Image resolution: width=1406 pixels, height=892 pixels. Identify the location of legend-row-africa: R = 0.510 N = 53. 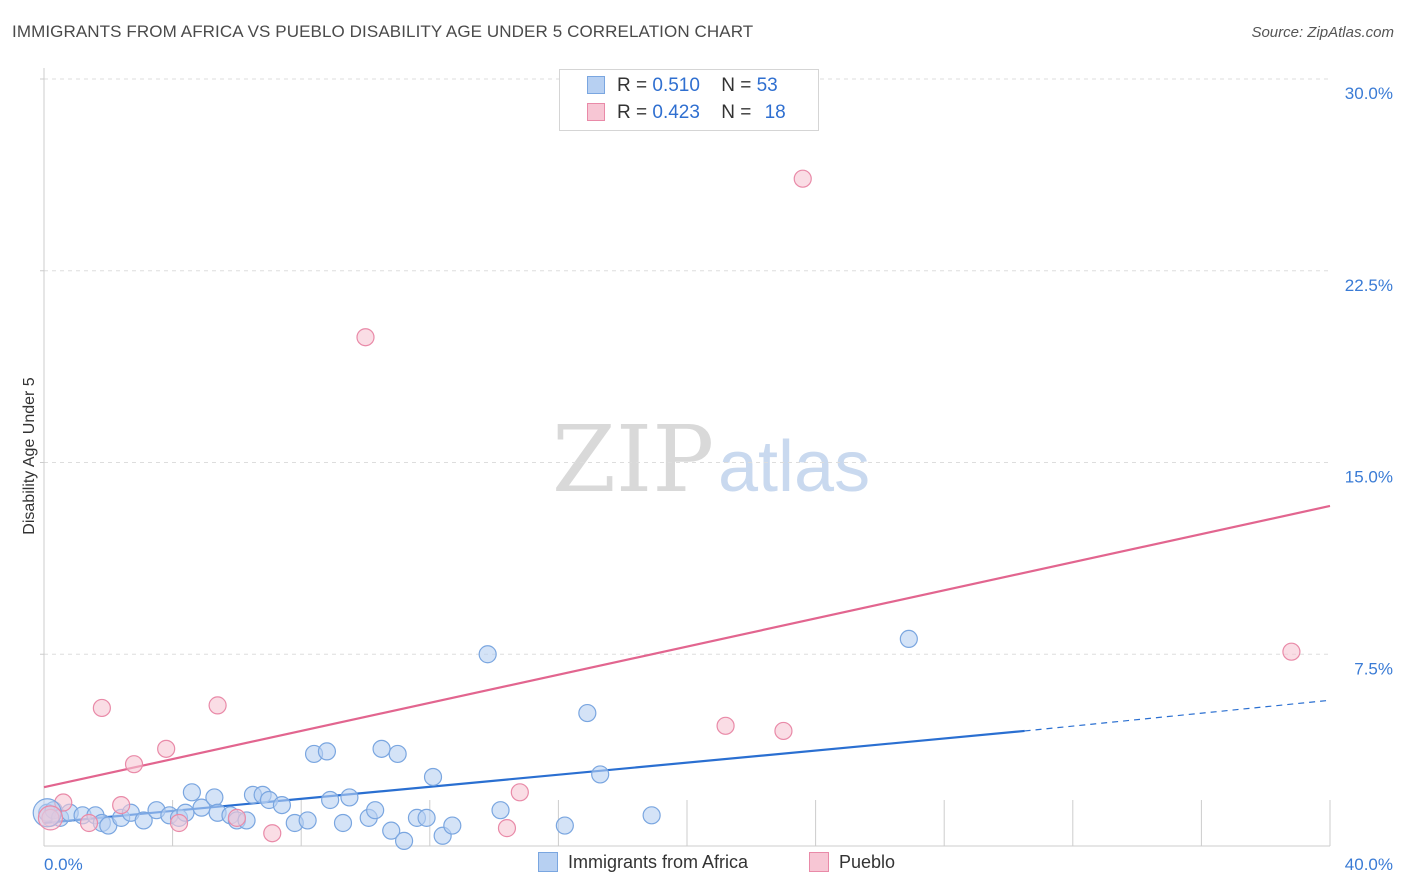
(682, 87).